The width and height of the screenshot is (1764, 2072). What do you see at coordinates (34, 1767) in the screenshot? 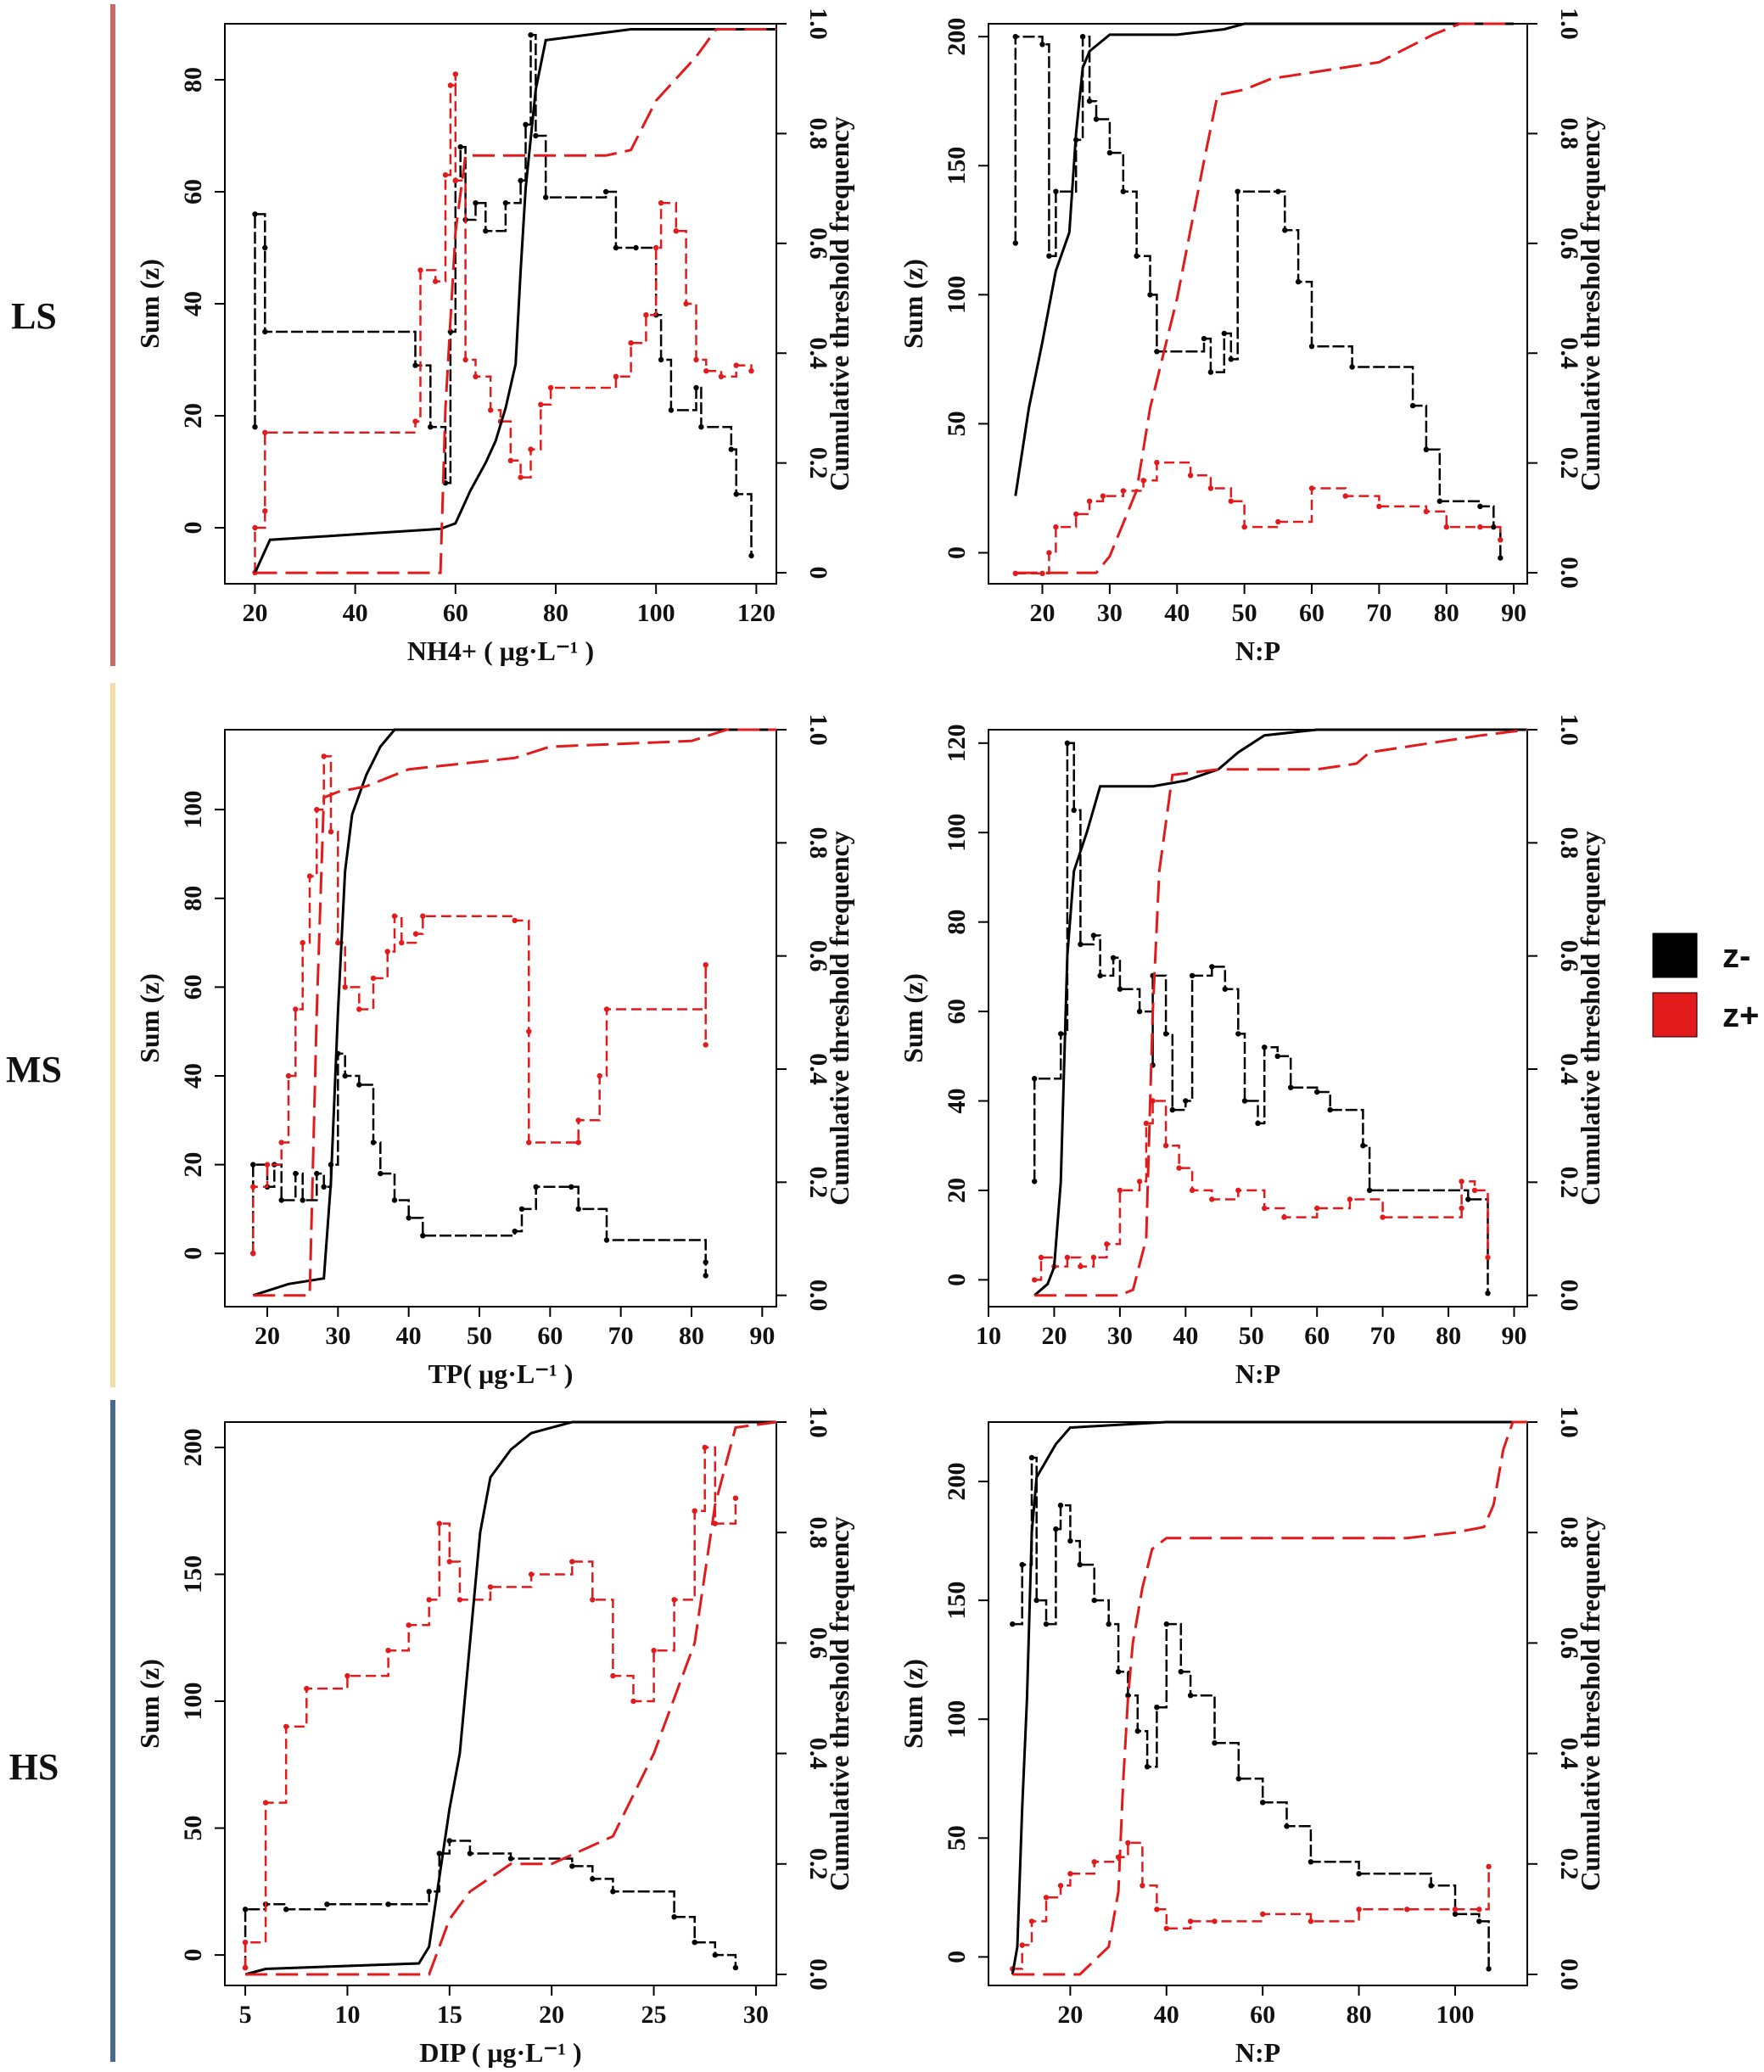
I see `row-label-hs: HS` at bounding box center [34, 1767].